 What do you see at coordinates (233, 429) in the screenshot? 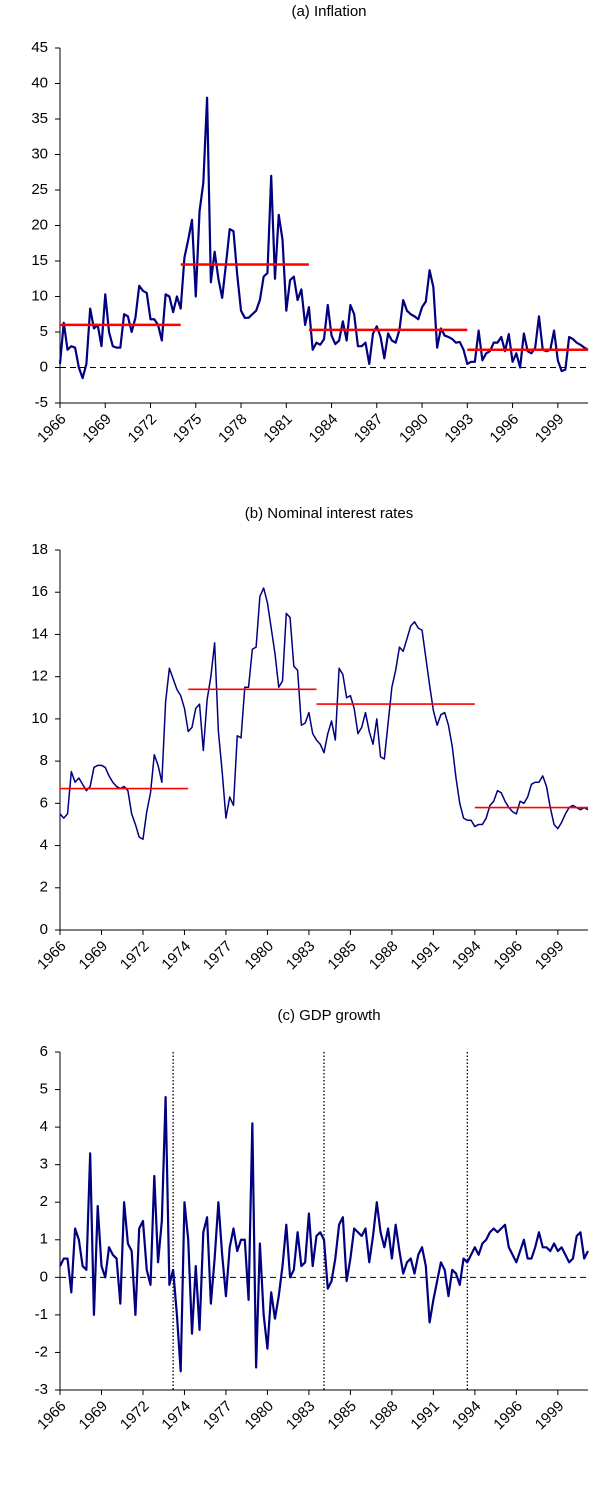
I see `x-tick-label: 1978` at bounding box center [233, 429].